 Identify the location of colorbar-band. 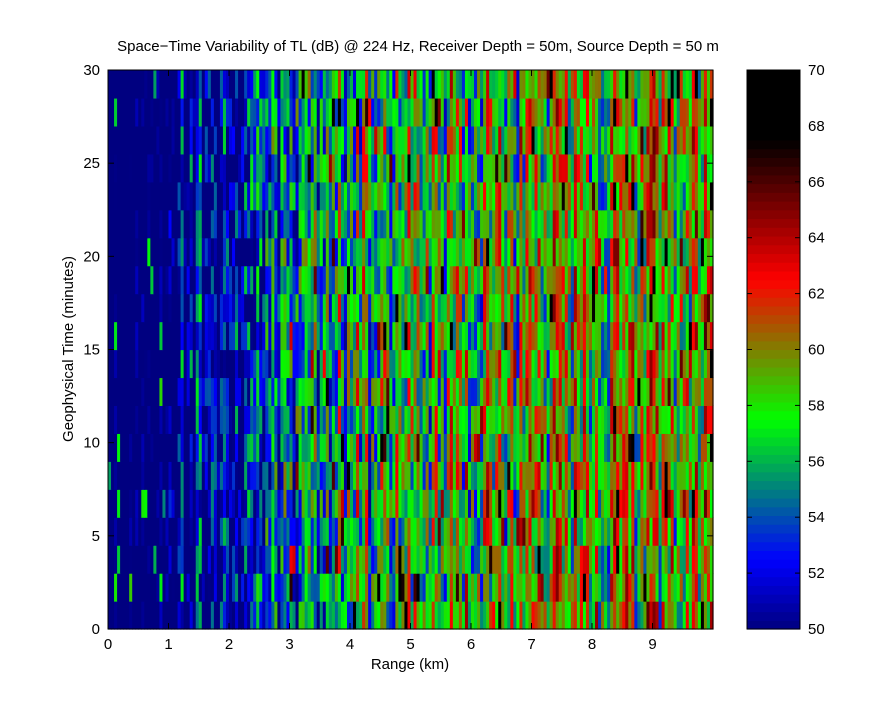
(773, 398).